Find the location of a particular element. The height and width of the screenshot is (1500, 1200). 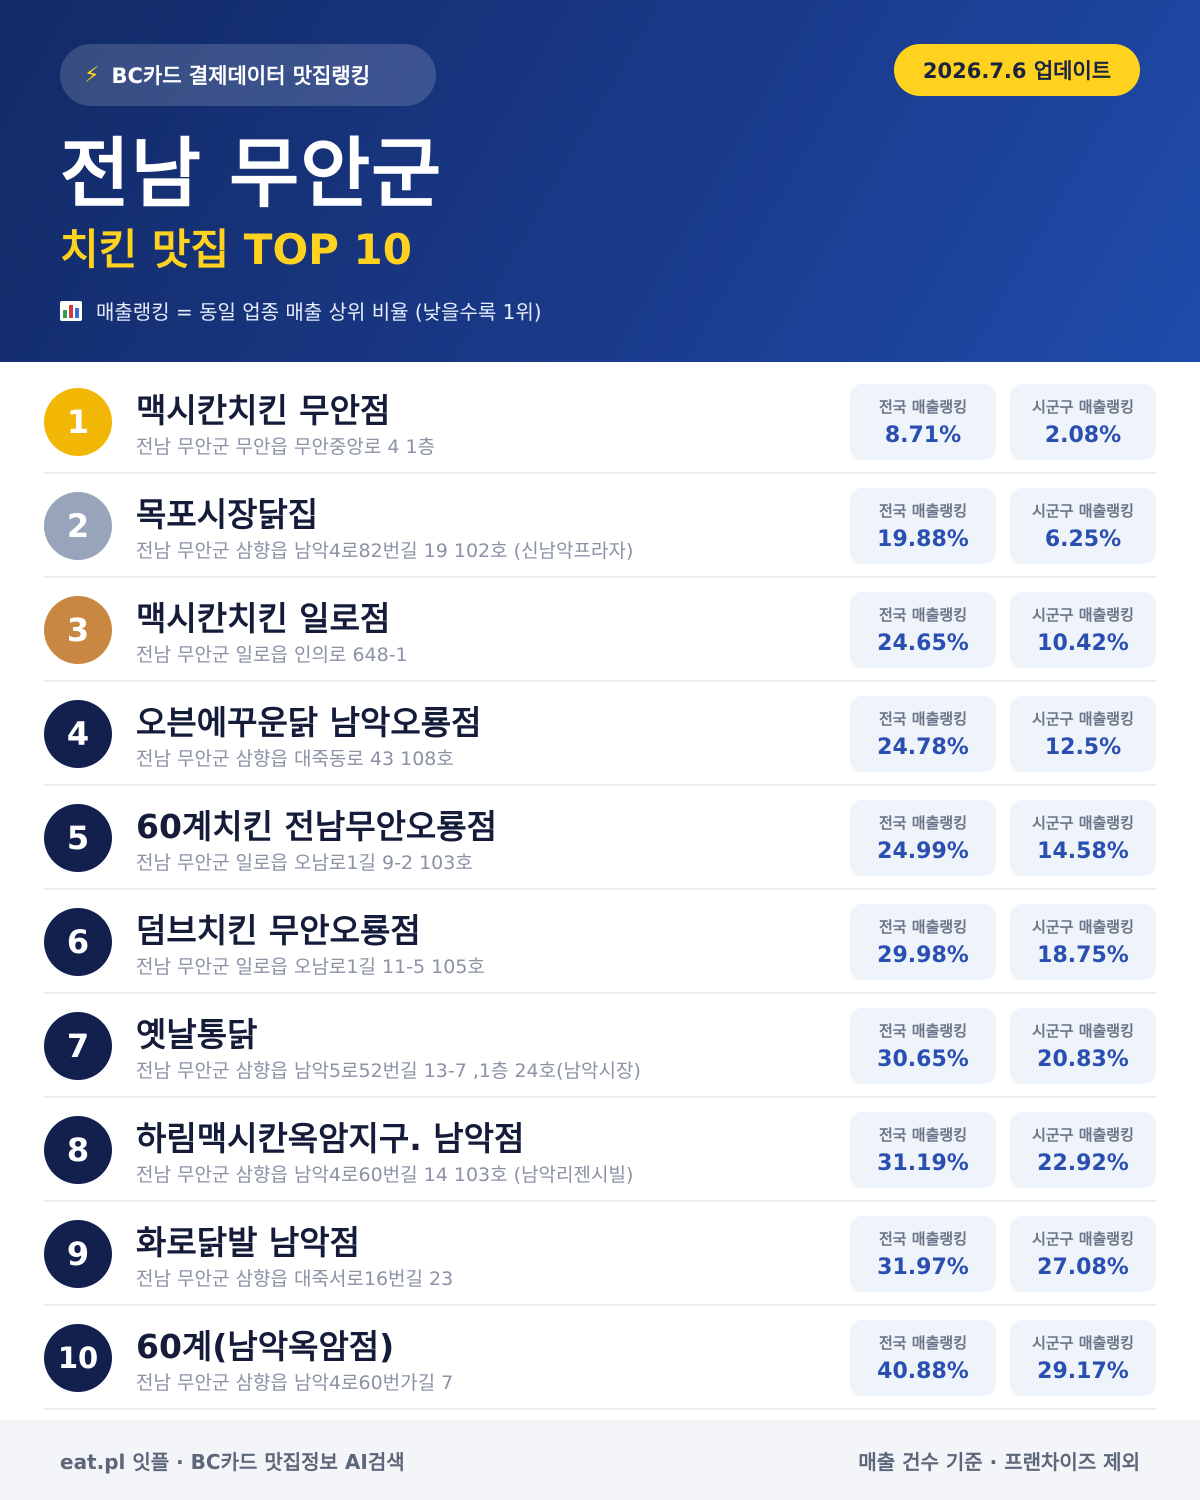

footer-note: 매출 건수 기준 · 프랜차이즈 제외 is located at coordinates (999, 1461).